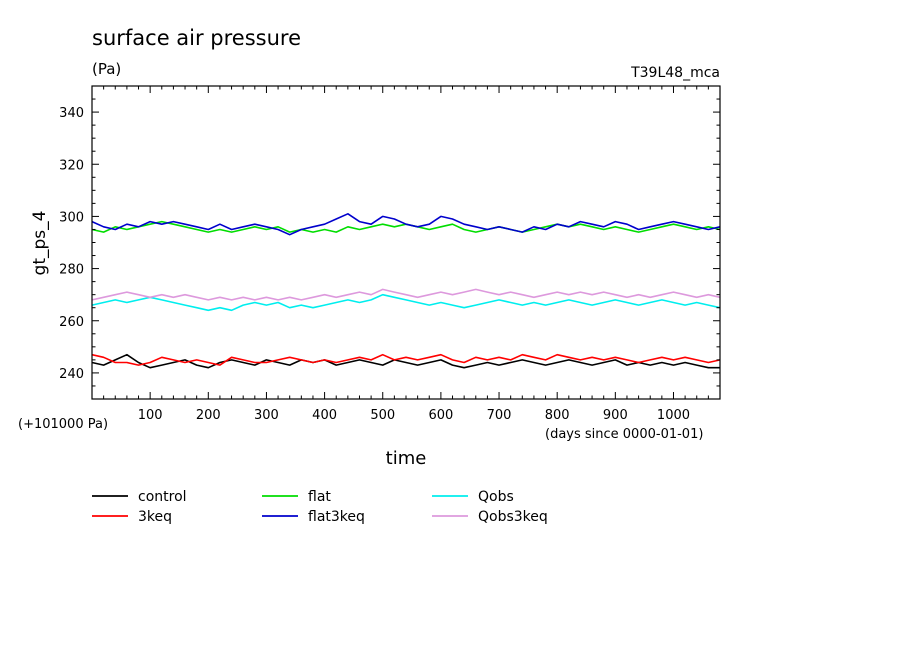 The width and height of the screenshot is (904, 654). I want to click on y-axis-label: gt_ps_4, so click(40, 243).